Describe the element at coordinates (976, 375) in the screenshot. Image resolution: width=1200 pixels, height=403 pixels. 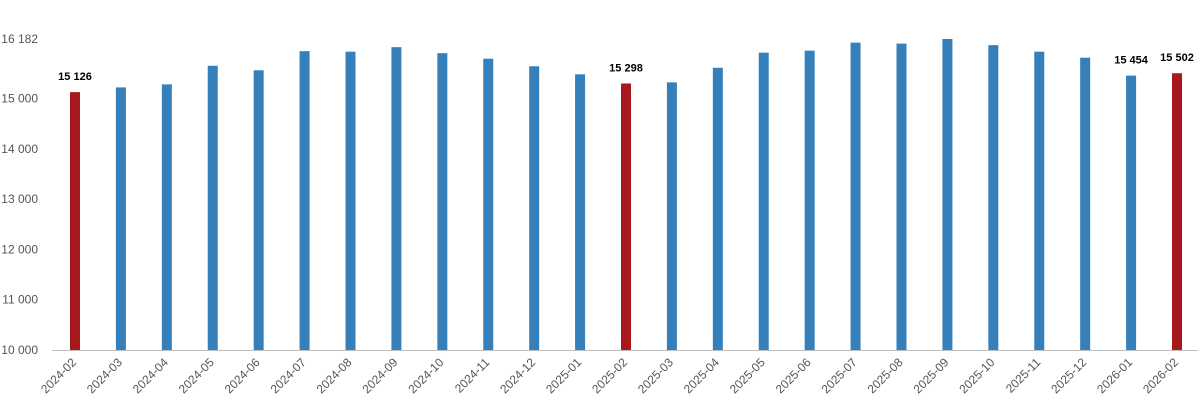
I see `x-tick-label-2025-10: 2025-10` at that location.